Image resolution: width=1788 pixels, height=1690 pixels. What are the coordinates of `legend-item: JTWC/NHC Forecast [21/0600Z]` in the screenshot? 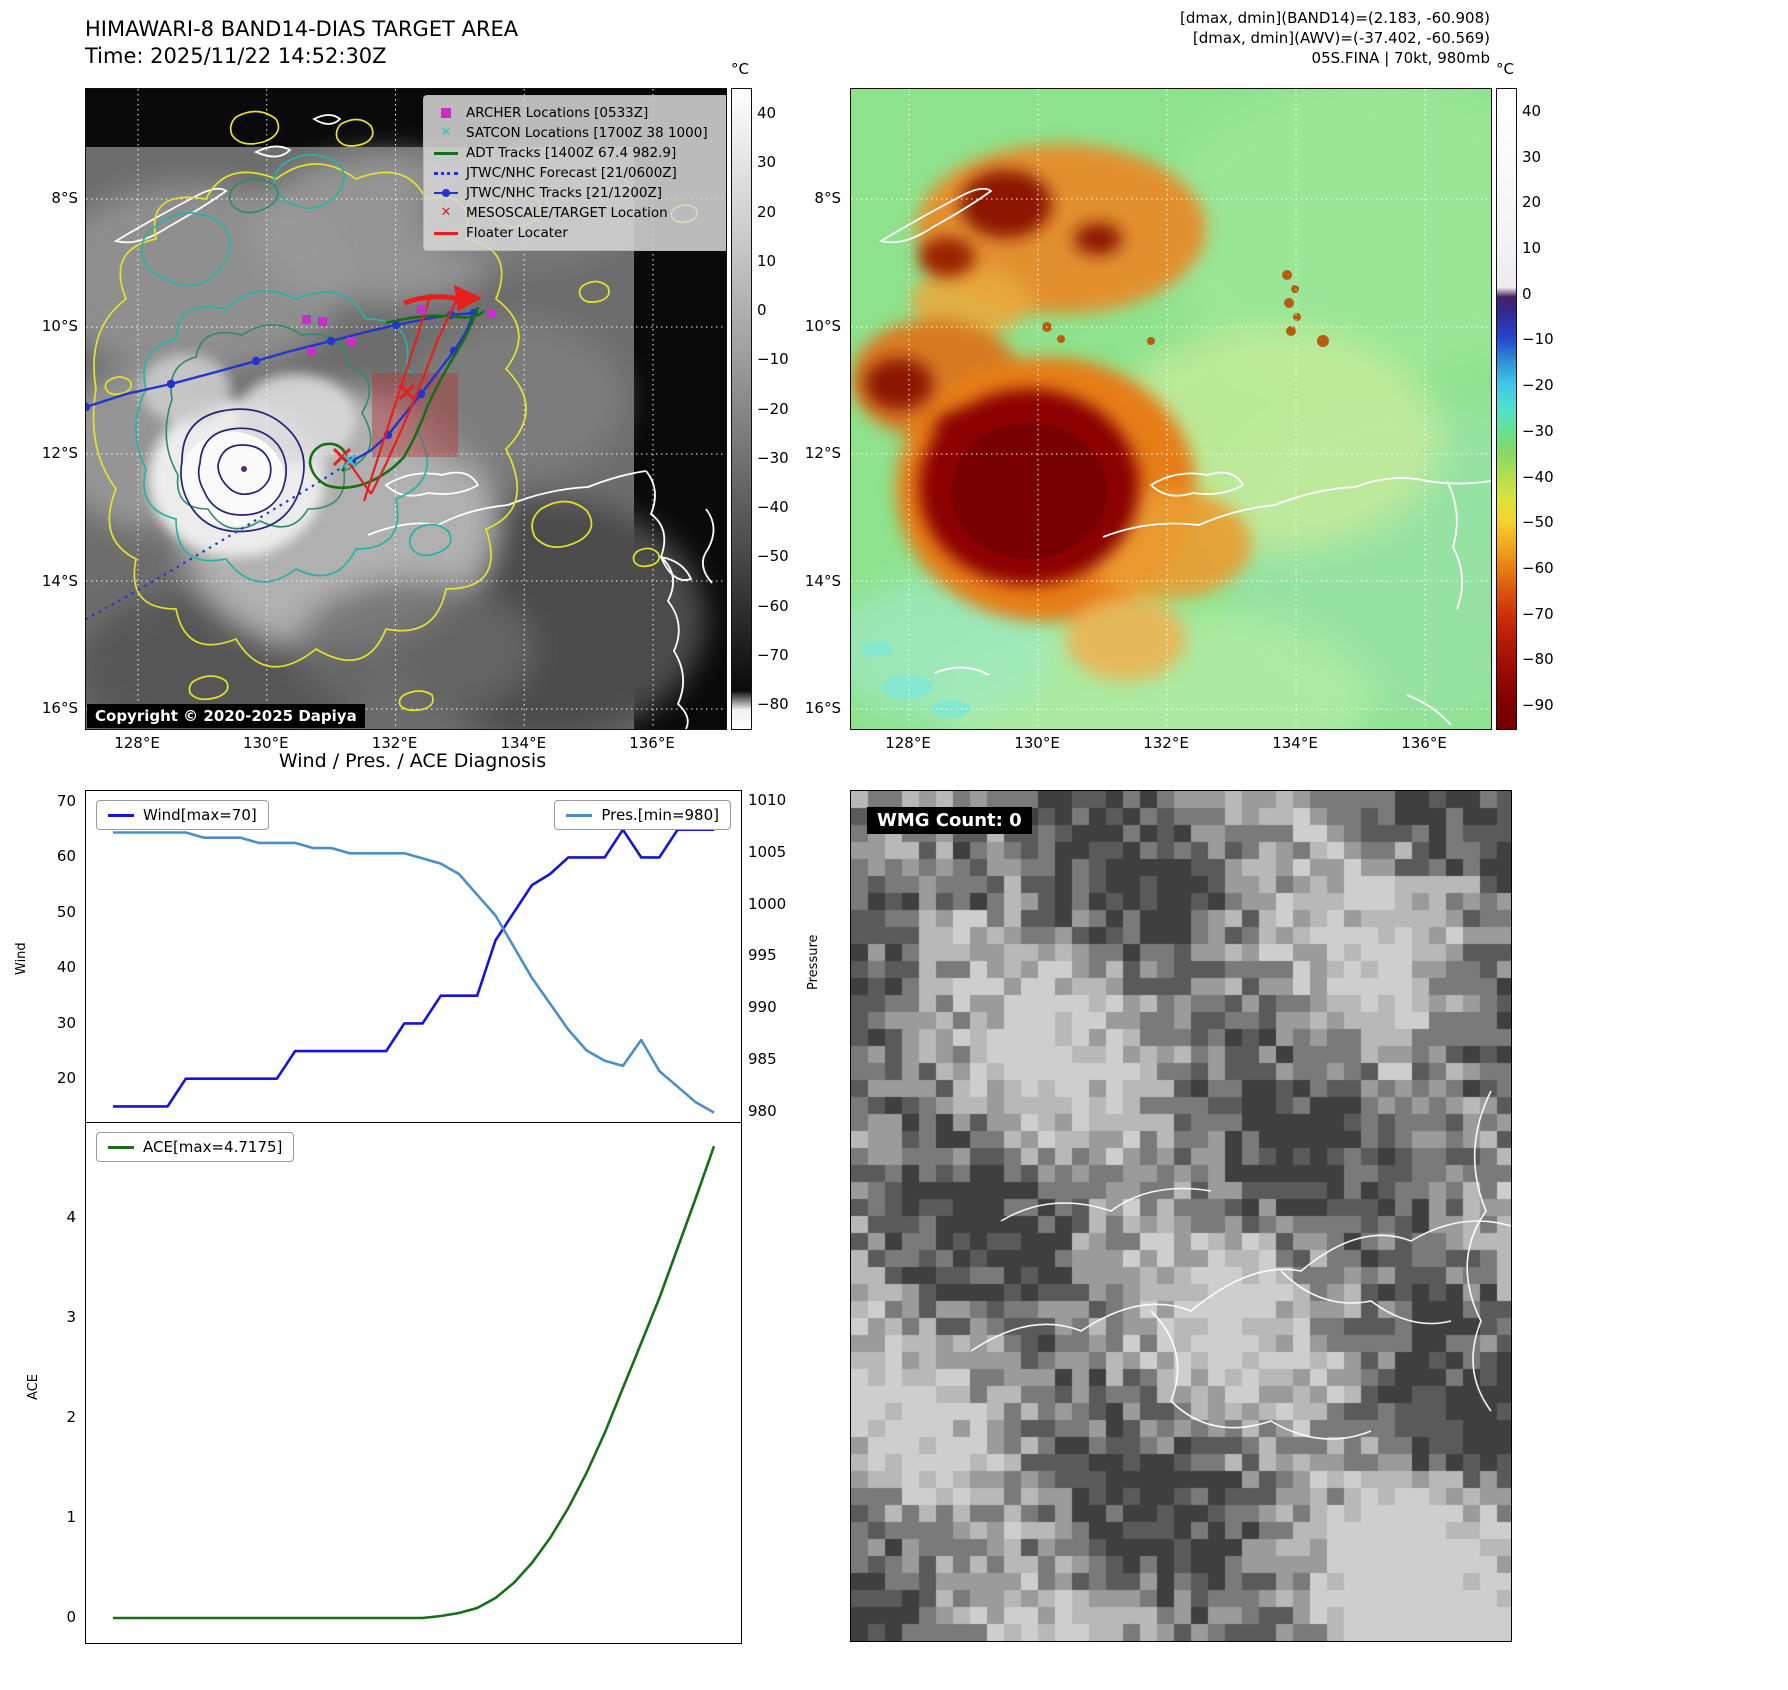 It's located at (579, 173).